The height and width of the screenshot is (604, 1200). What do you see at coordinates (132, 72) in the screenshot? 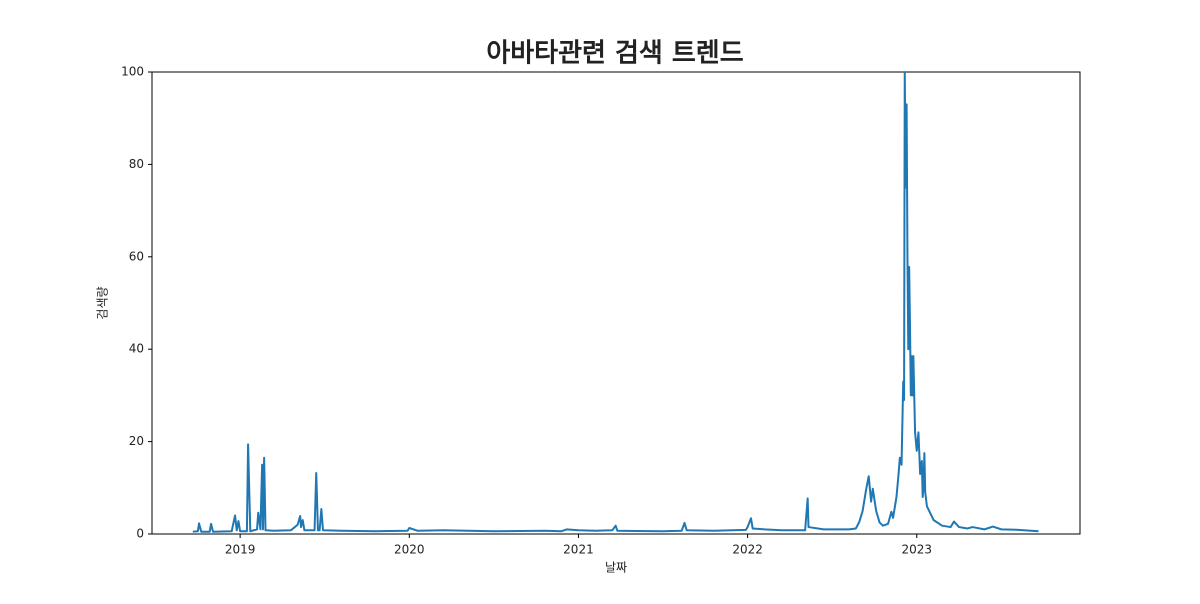
I see `y-tick-label: 100` at bounding box center [132, 72].